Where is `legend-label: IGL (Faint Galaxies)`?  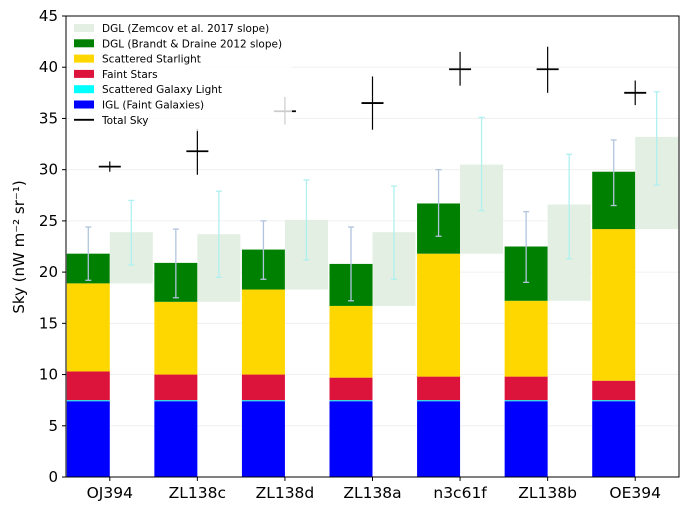
legend-label: IGL (Faint Galaxies) is located at coordinates (153, 106).